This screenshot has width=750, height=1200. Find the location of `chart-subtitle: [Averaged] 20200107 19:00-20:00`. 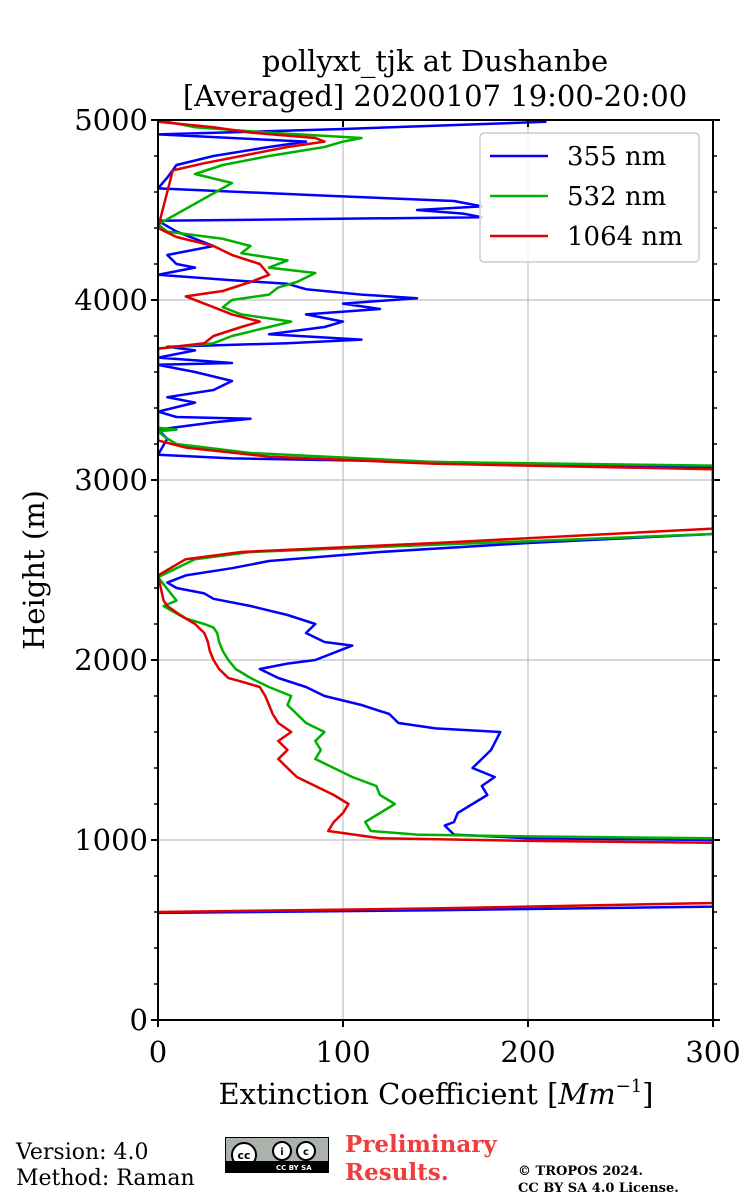

chart-subtitle: [Averaged] 20200107 19:00-20:00 is located at coordinates (435, 96).